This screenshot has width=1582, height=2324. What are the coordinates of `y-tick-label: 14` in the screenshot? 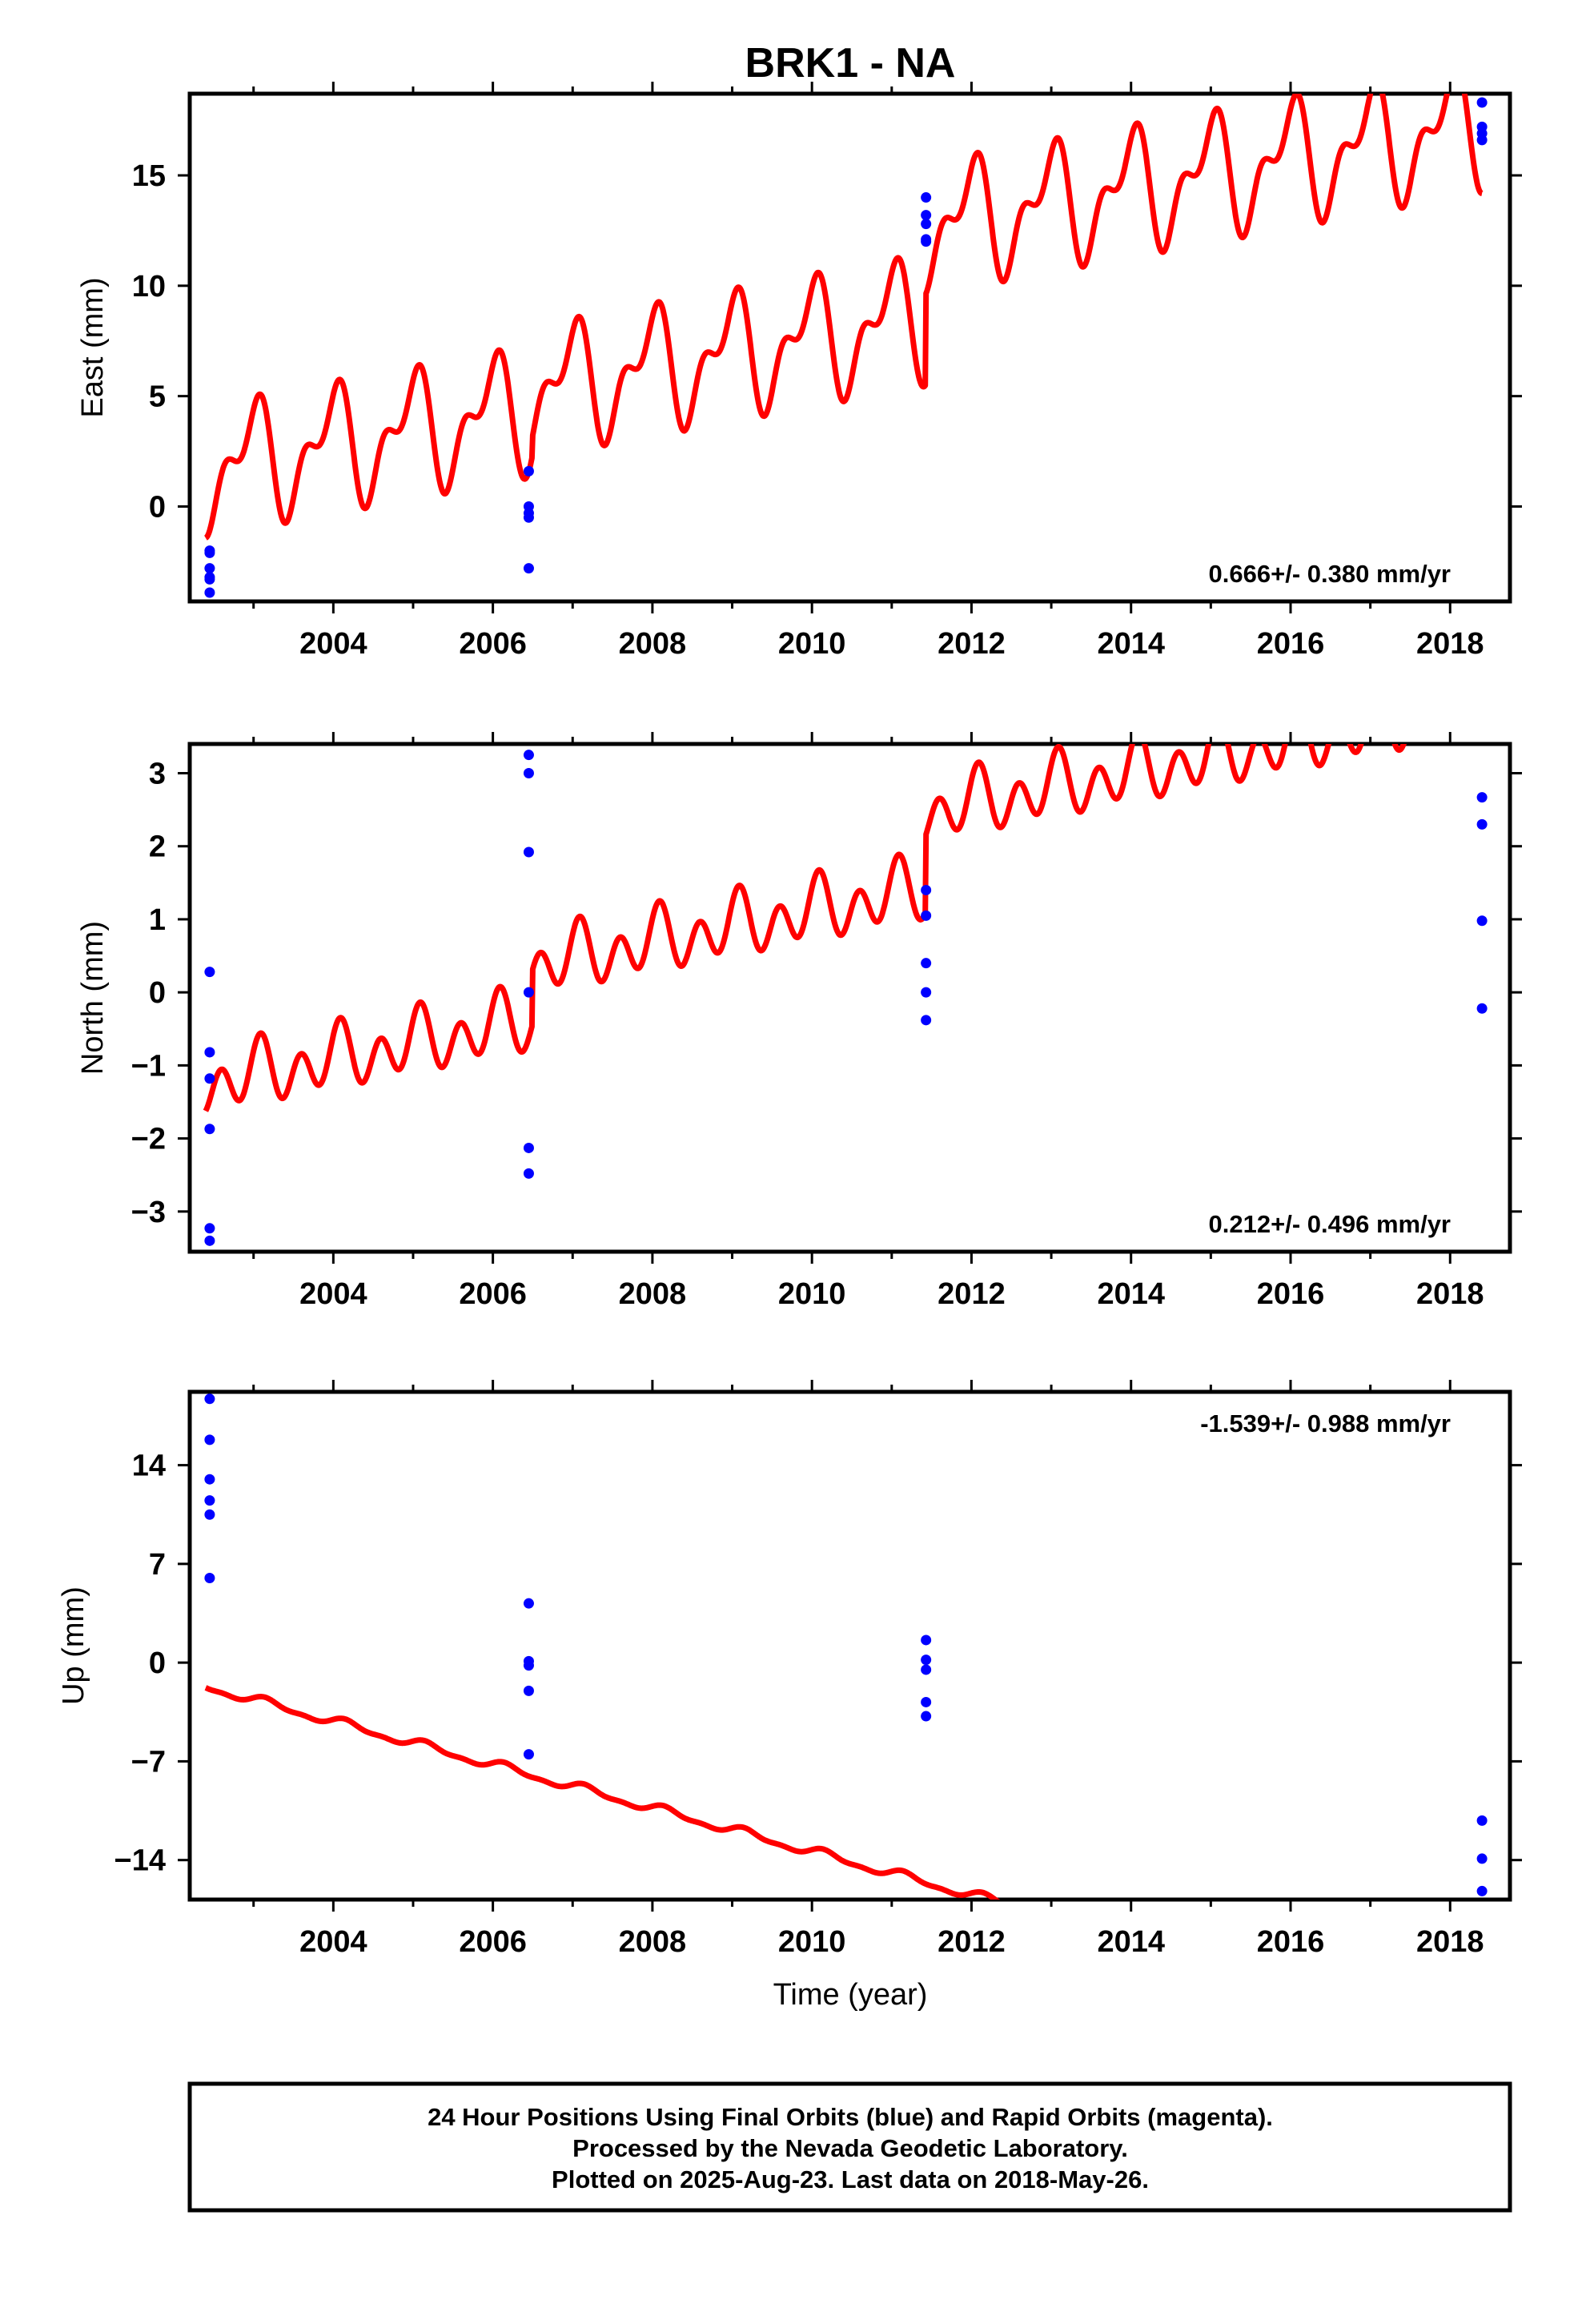 It's located at (149, 1466).